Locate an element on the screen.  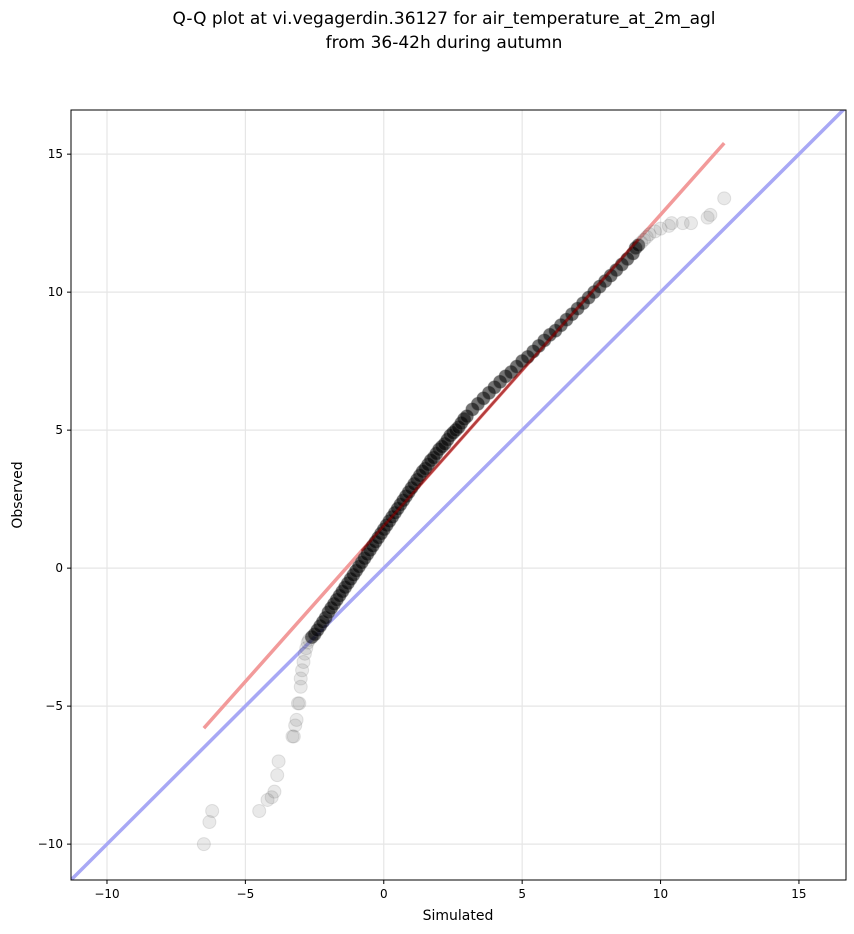
y-tick-label: −5 is located at coordinates (54, 706).